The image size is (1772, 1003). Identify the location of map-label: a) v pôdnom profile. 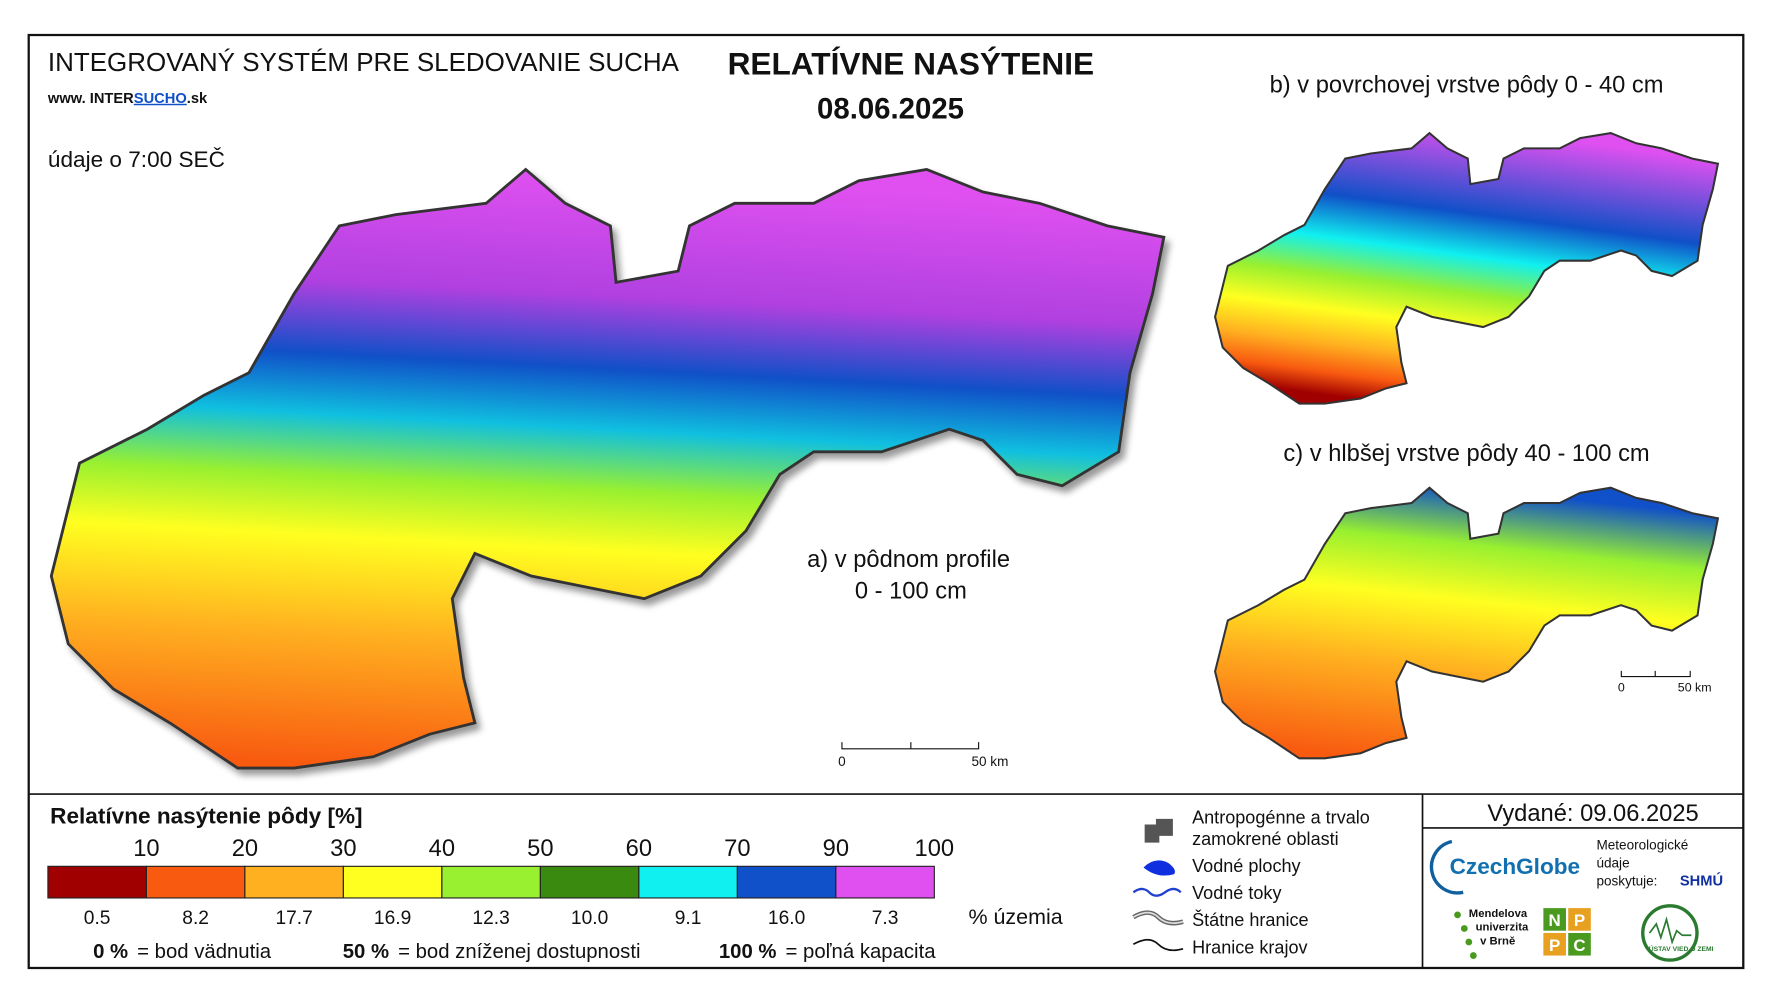
(908, 560).